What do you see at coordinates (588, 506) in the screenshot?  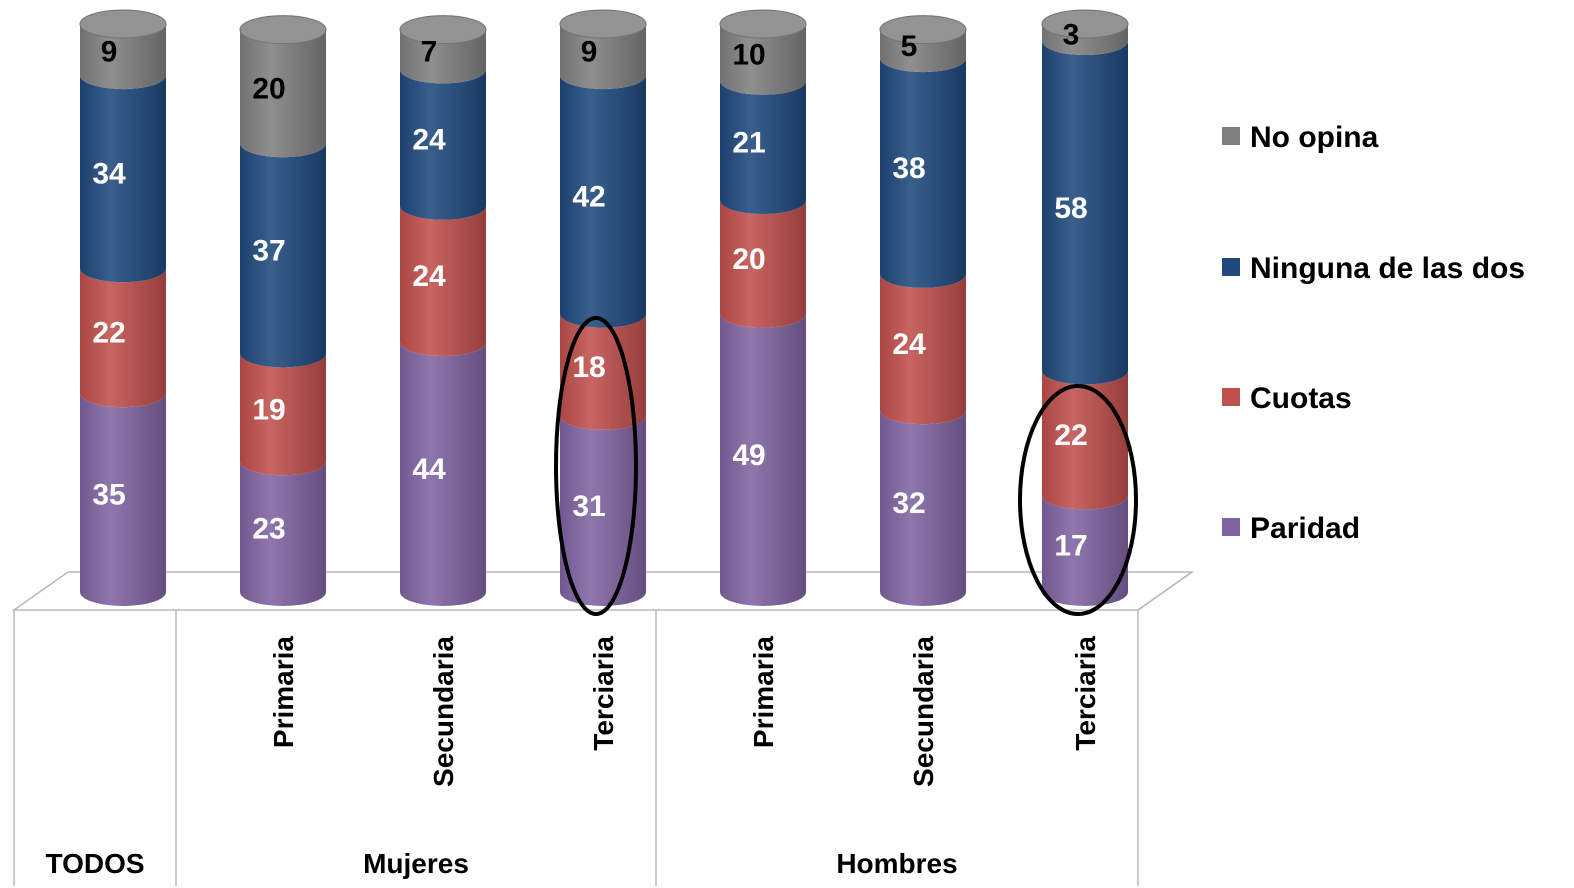 I see `data-label: 31` at bounding box center [588, 506].